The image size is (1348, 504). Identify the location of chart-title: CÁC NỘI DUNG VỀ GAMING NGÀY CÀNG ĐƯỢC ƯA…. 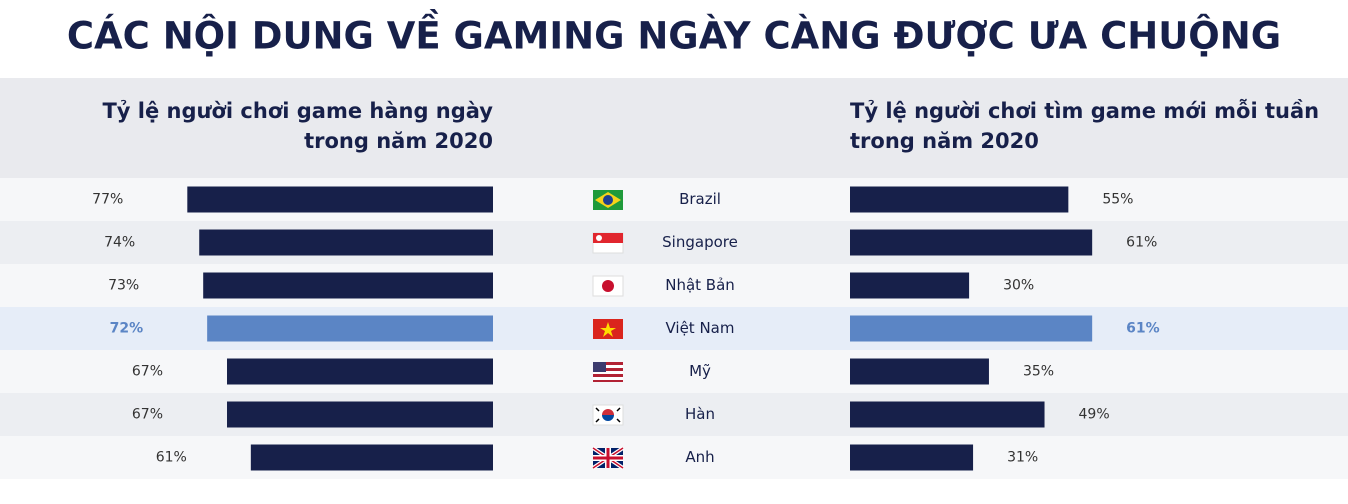
(674, 33).